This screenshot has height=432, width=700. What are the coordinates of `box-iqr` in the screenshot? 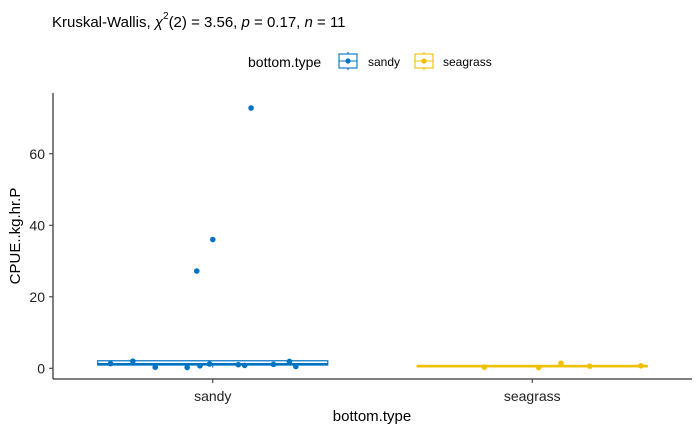 It's located at (213, 363).